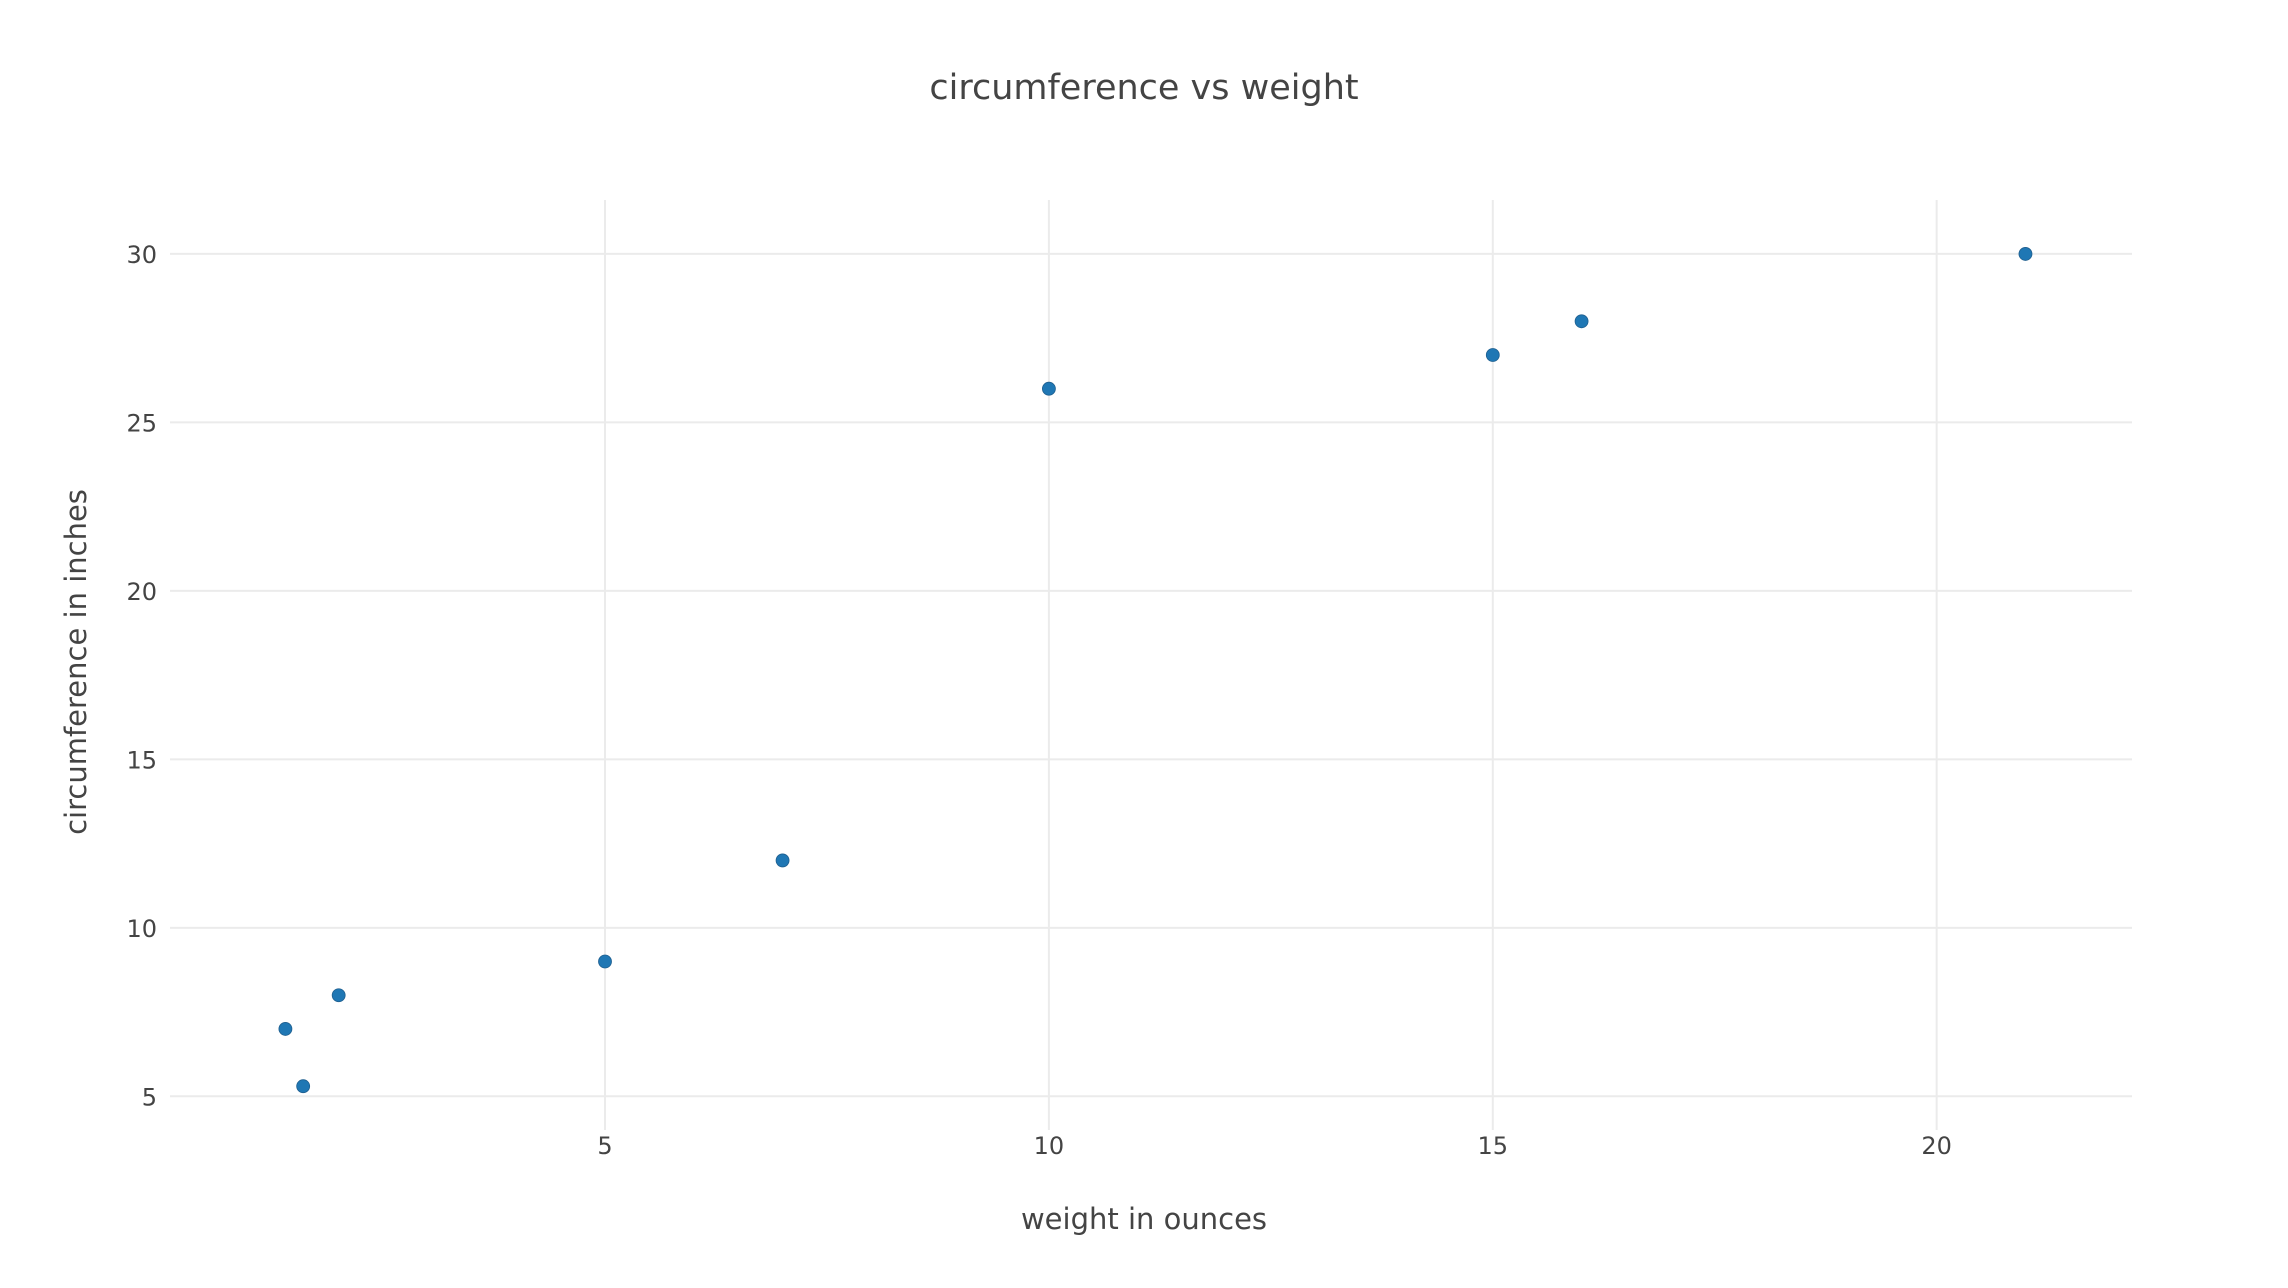 The image size is (2288, 1288). I want to click on y-tick-label: 20, so click(141, 592).